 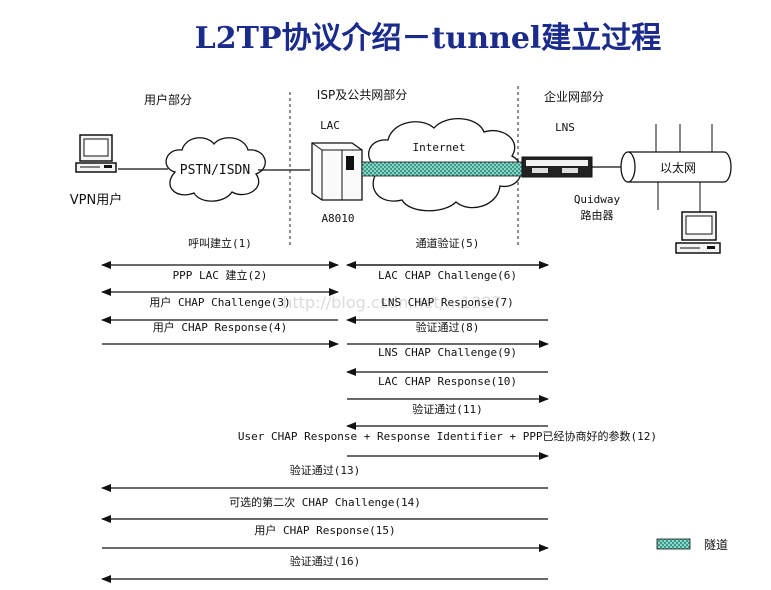 I want to click on pstn-cloud-icon, so click(x=215, y=169).